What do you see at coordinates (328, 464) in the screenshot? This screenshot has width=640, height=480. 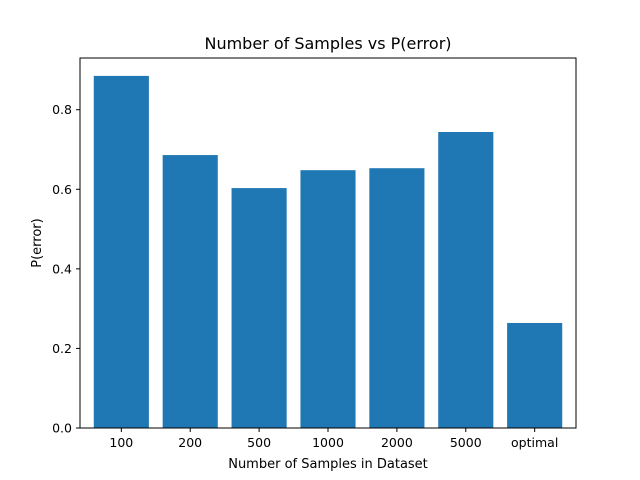 I see `x-axis-label: Number of Samples in Dataset` at bounding box center [328, 464].